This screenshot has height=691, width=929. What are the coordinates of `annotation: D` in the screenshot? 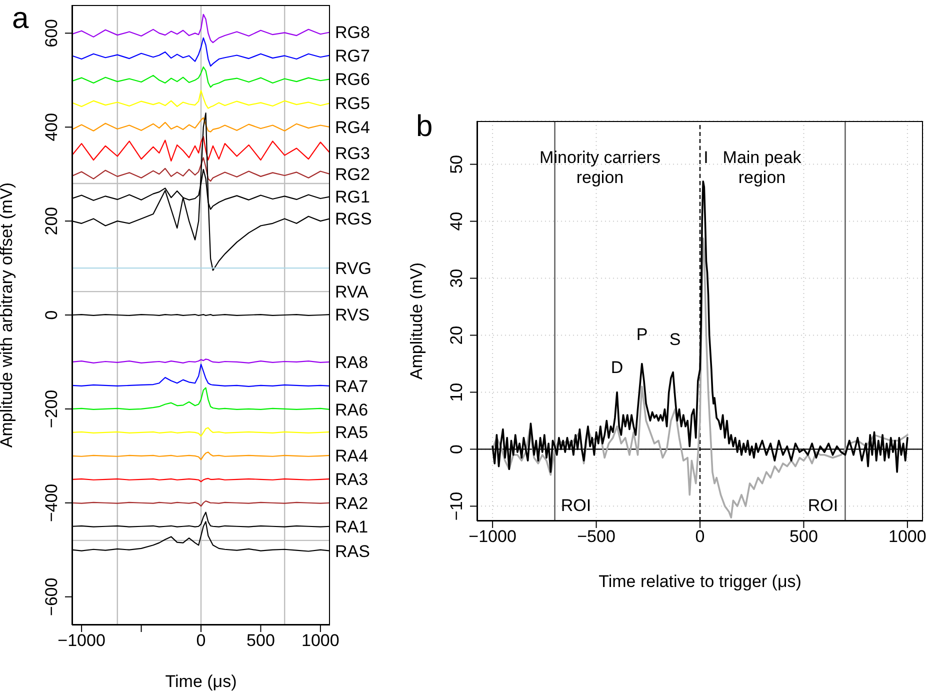 It's located at (617, 368).